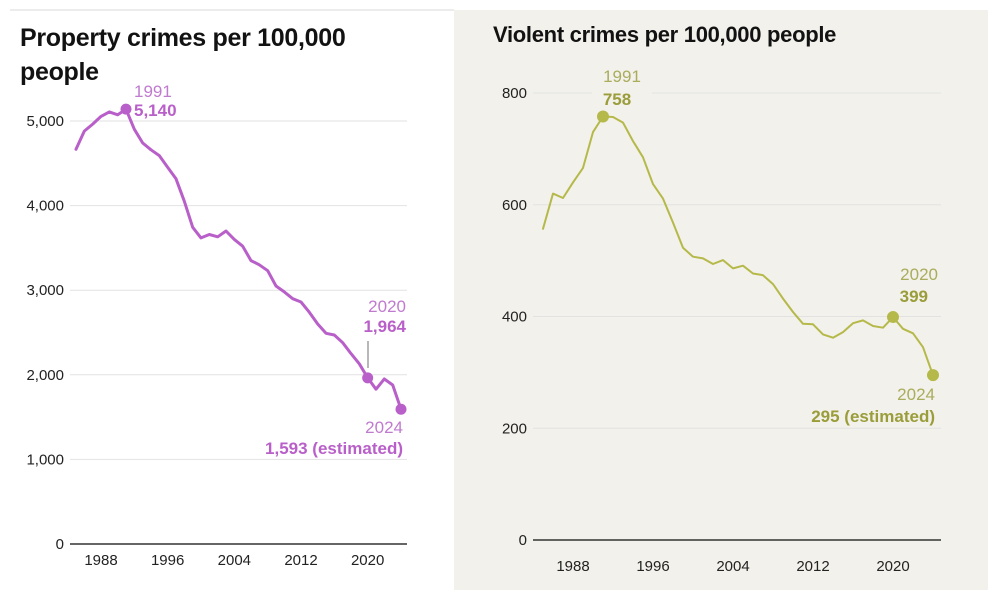 The image size is (1000, 604). What do you see at coordinates (384, 326) in the screenshot?
I see `annotation-value: 1,964` at bounding box center [384, 326].